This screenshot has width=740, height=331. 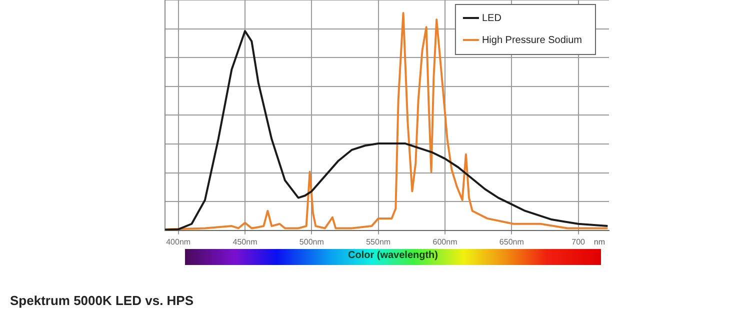 What do you see at coordinates (445, 241) in the screenshot?
I see `x-tick-label: 600nm` at bounding box center [445, 241].